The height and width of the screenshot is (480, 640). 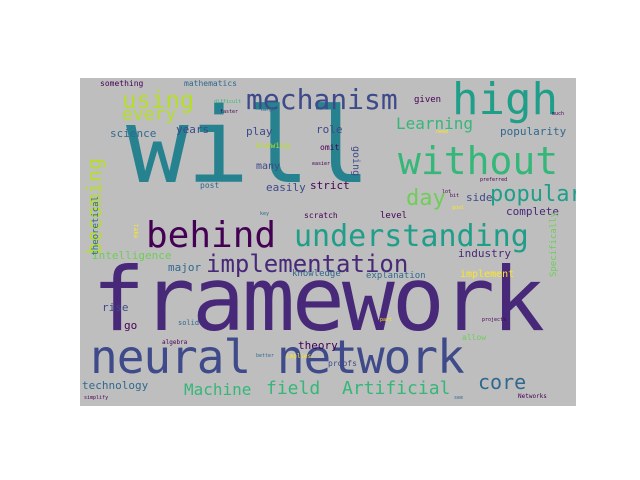 I want to click on word-proofs: proofs, so click(x=342, y=363).